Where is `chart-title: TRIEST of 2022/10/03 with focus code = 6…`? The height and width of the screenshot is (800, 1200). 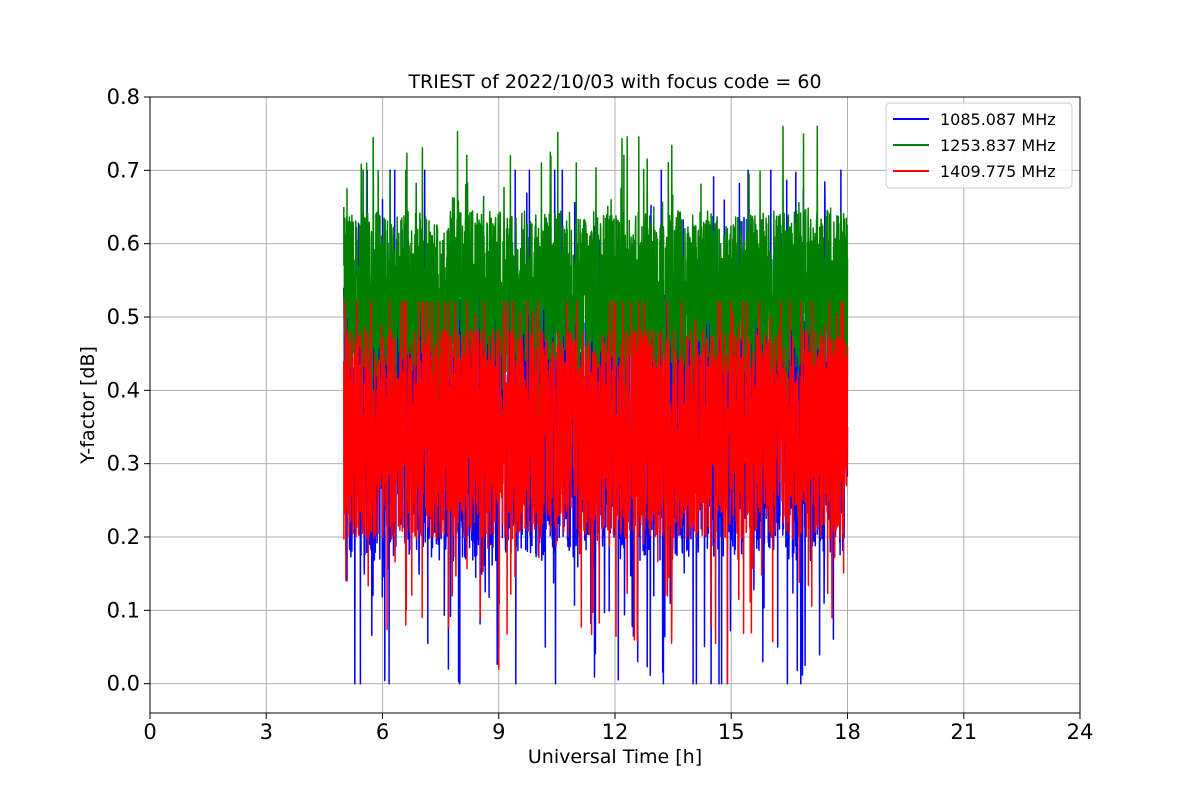
chart-title: TRIEST of 2022/10/03 with focus code = 6… is located at coordinates (614, 82).